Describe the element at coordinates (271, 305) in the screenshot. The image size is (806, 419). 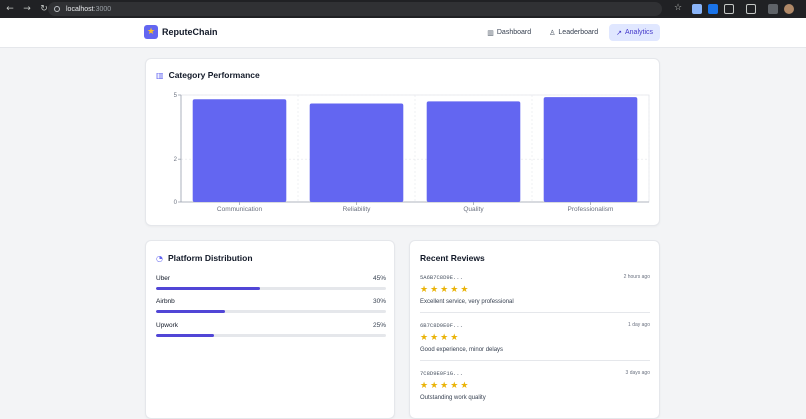
I see `distribution-row: Airbnb 30%` at that location.